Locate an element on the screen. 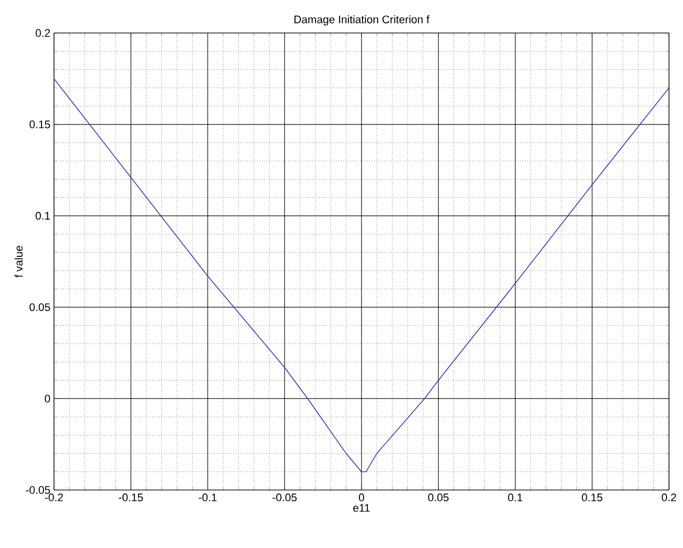 The image size is (683, 548). x-tick-label: 0 is located at coordinates (361, 498).